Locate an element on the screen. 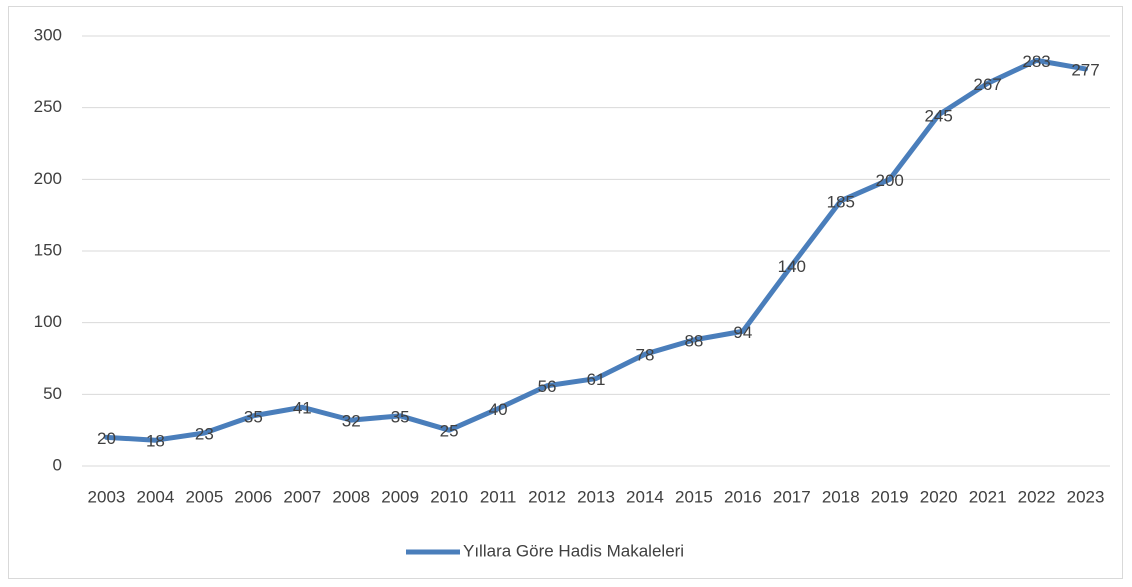 This screenshot has height=587, width=1132. x-tick-label: 2017 is located at coordinates (792, 496).